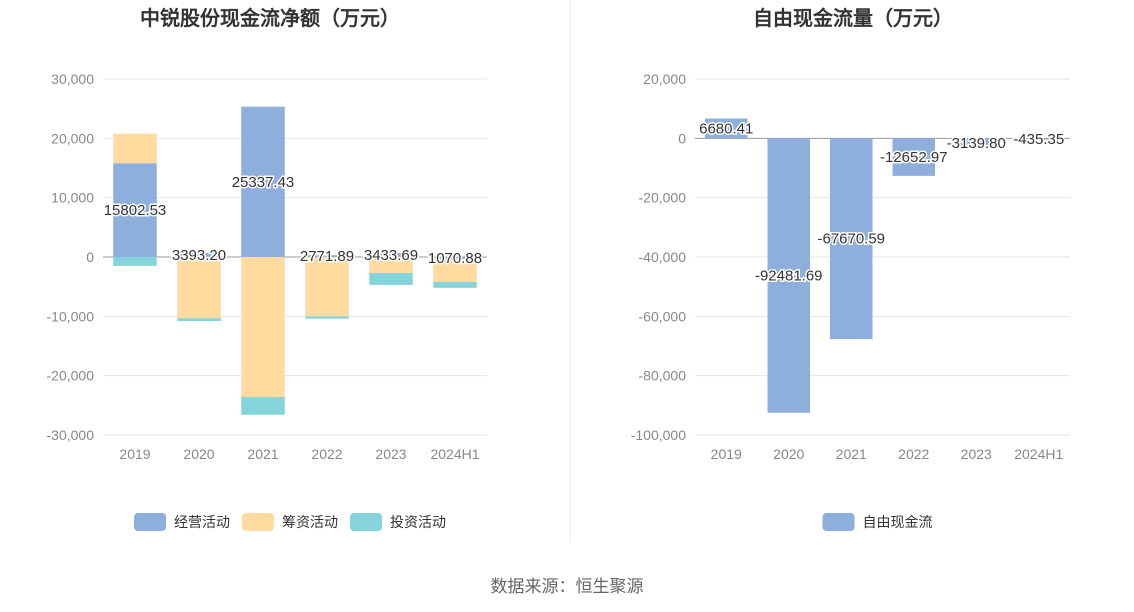 This screenshot has width=1134, height=612. I want to click on data-source-note: 数据来源：恒生聚源, so click(567, 586).